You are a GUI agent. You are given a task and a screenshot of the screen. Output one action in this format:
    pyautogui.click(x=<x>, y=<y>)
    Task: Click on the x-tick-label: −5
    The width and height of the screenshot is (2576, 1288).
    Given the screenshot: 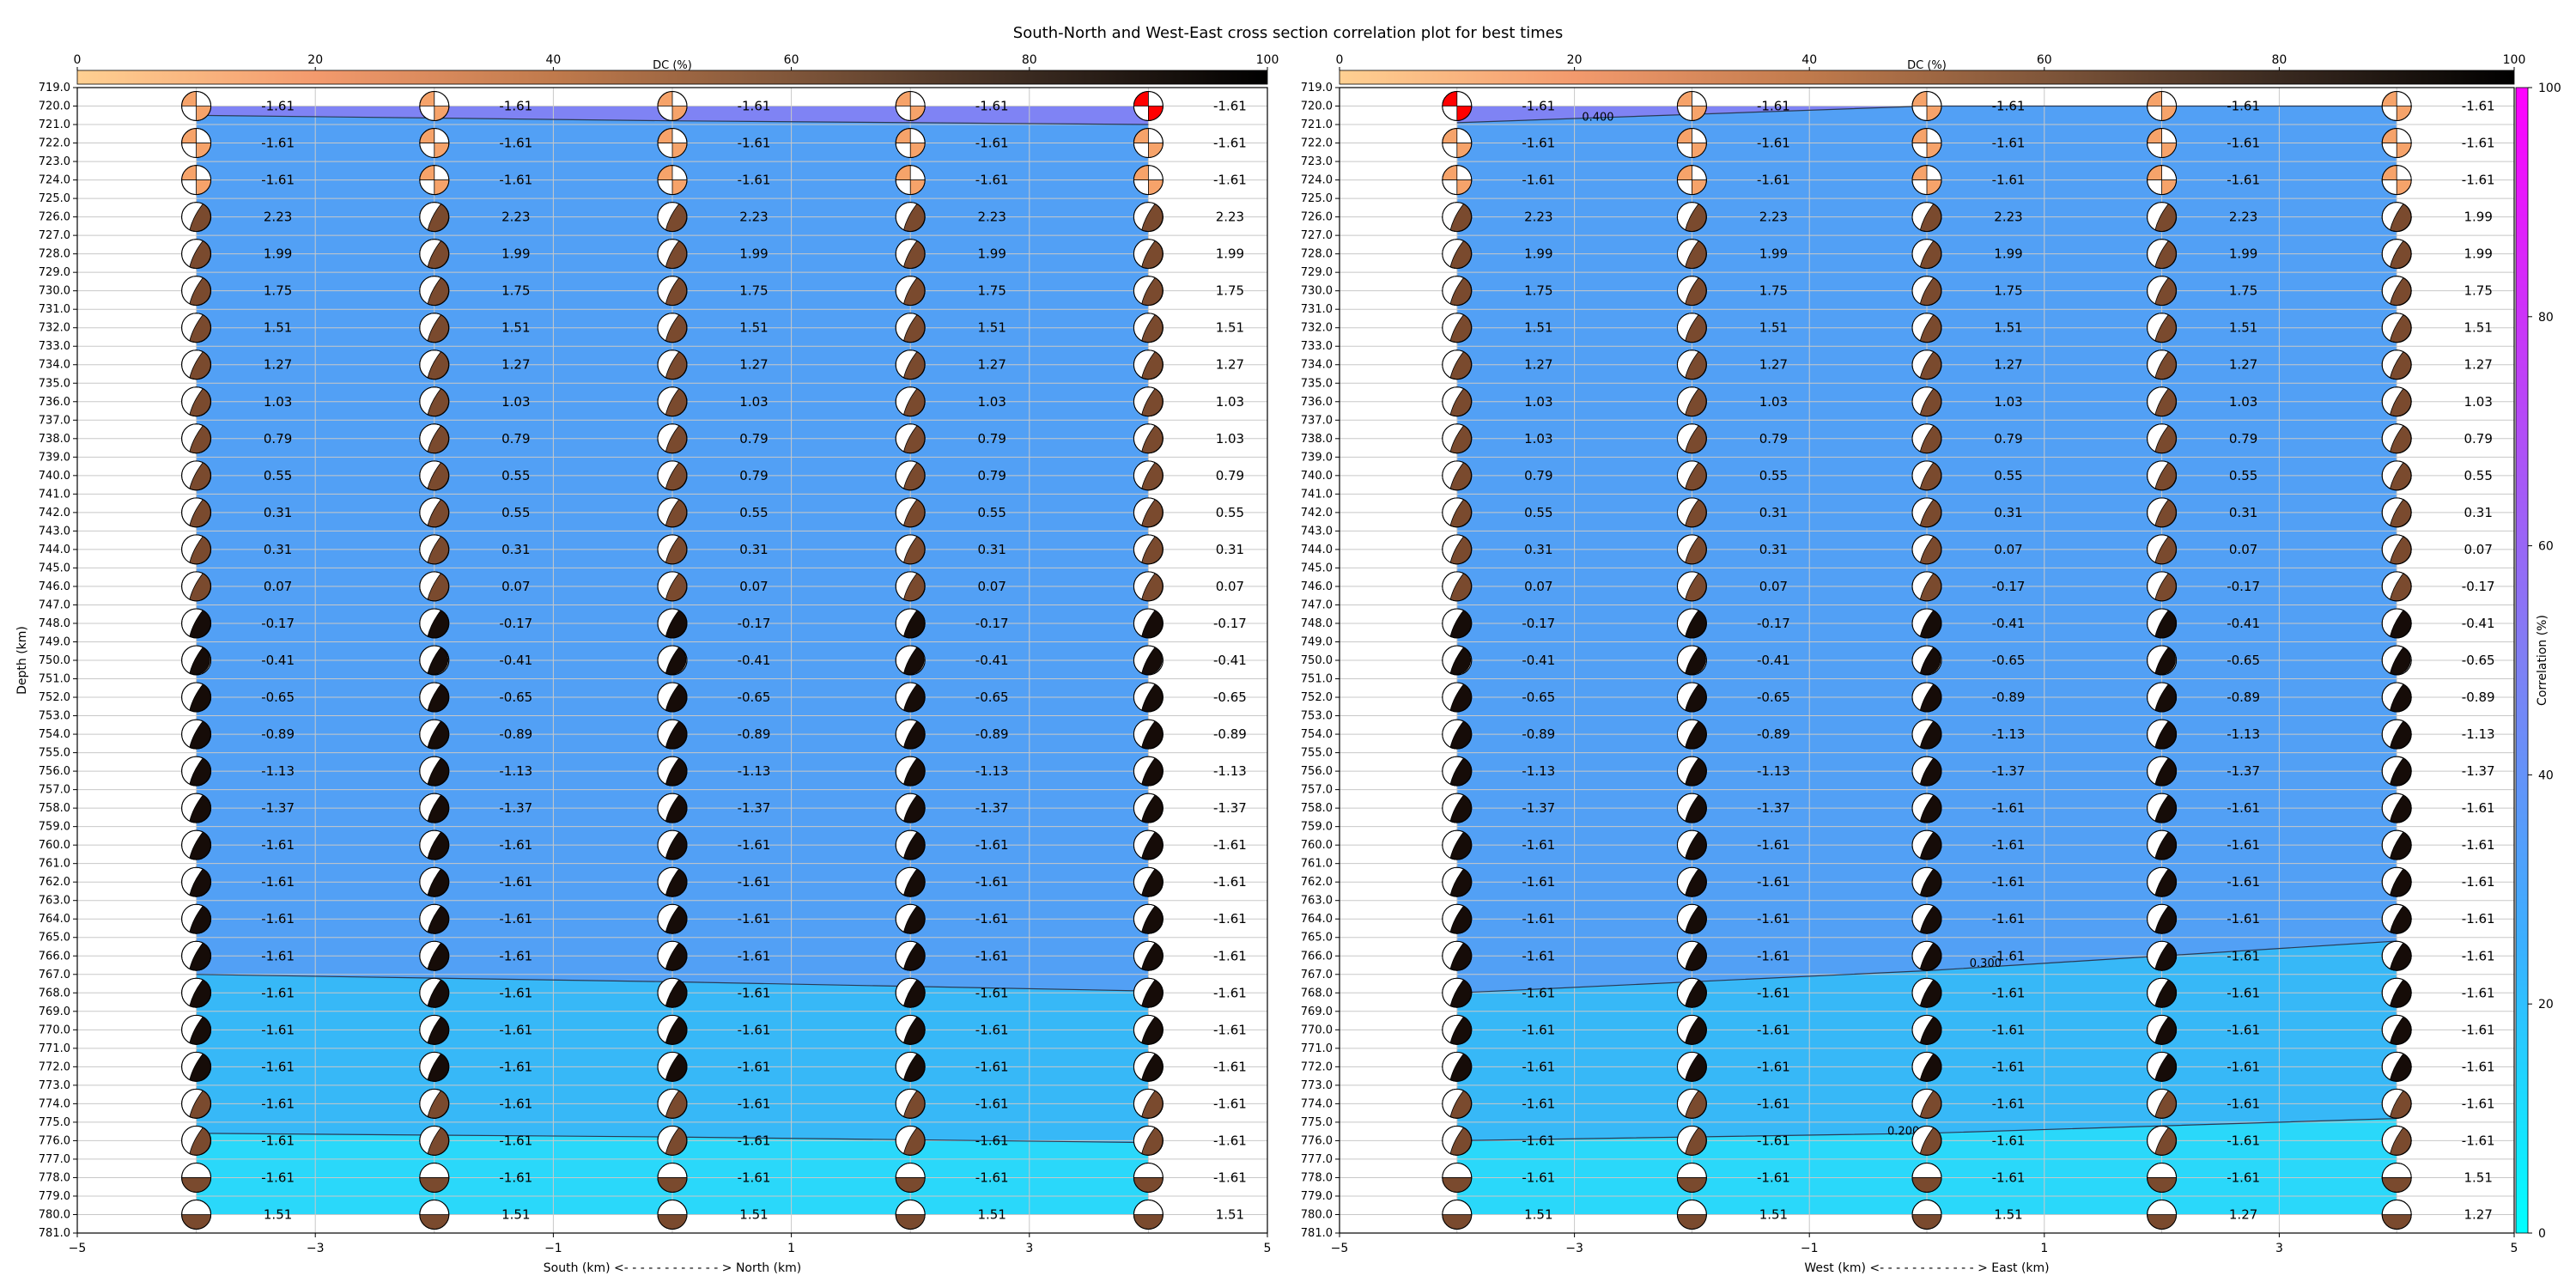 What is the action you would take?
    pyautogui.click(x=78, y=1248)
    